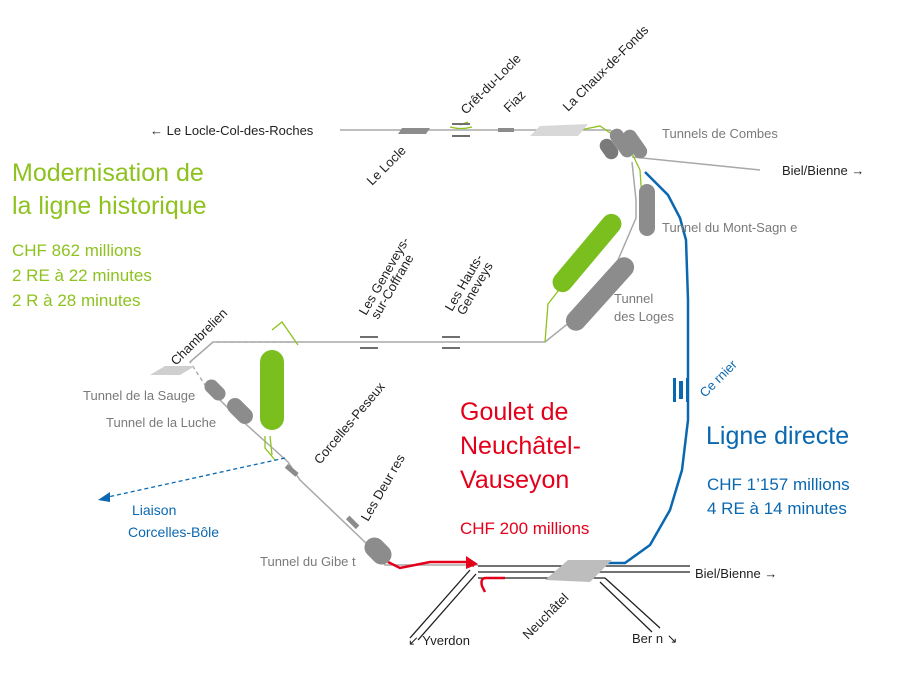  I want to click on platform-fiaz, so click(506, 130).